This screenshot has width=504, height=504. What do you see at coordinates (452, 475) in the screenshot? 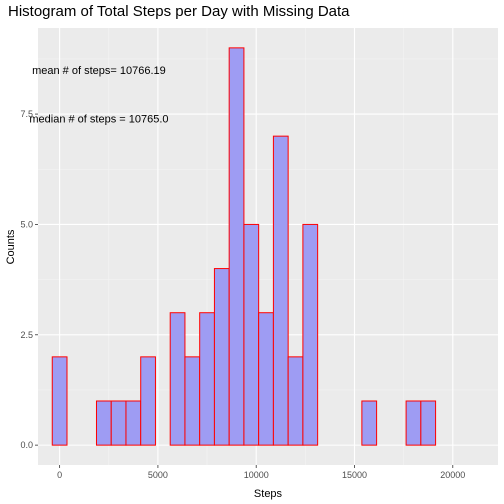
I see `x-tick-label: 20000` at bounding box center [452, 475].